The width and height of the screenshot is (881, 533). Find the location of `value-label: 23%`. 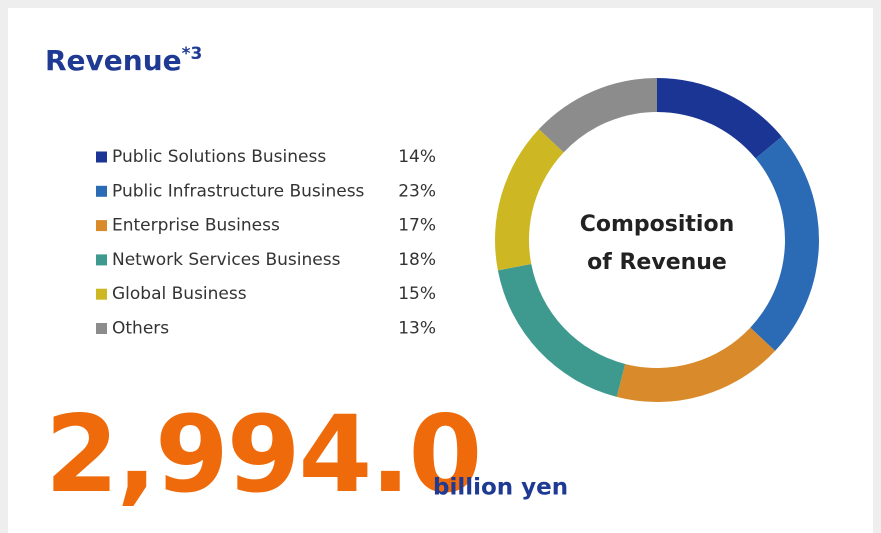

value-label: 23% is located at coordinates (417, 191).